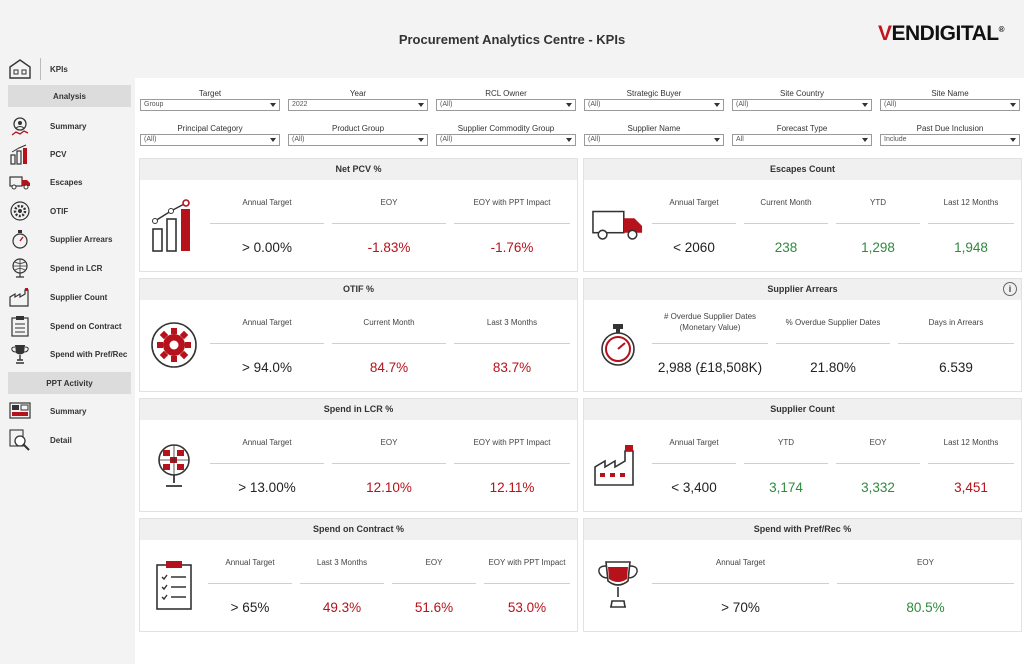  I want to click on sidebar-item-ppt-summary: Summary, so click(67, 411).